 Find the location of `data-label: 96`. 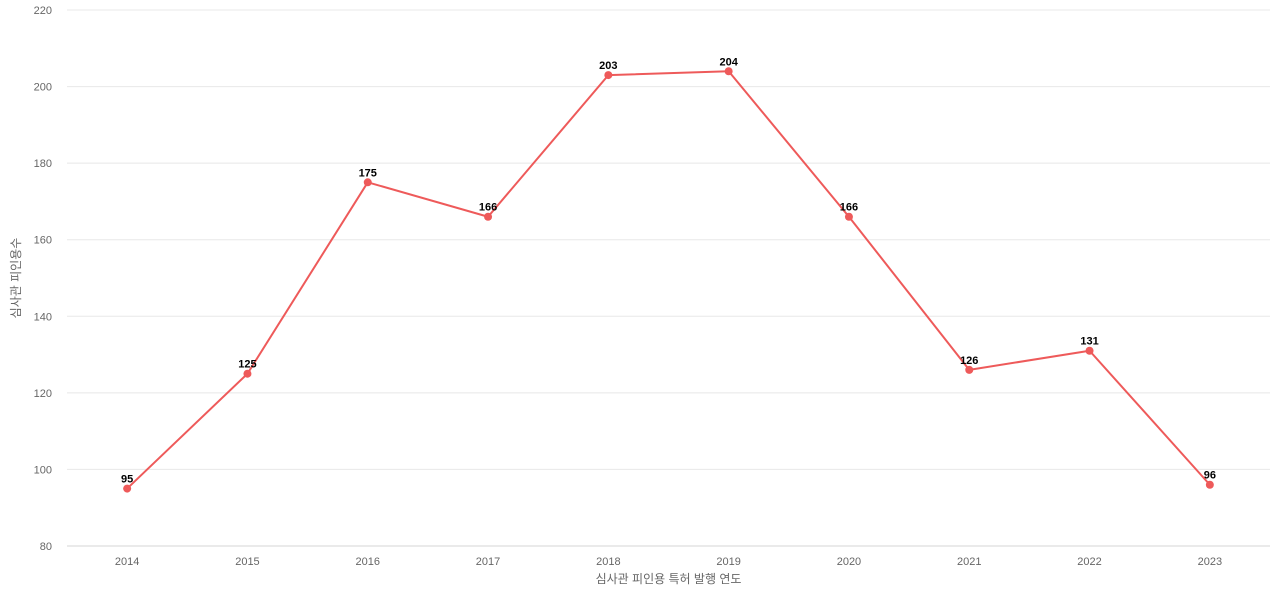

data-label: 96 is located at coordinates (1210, 476).